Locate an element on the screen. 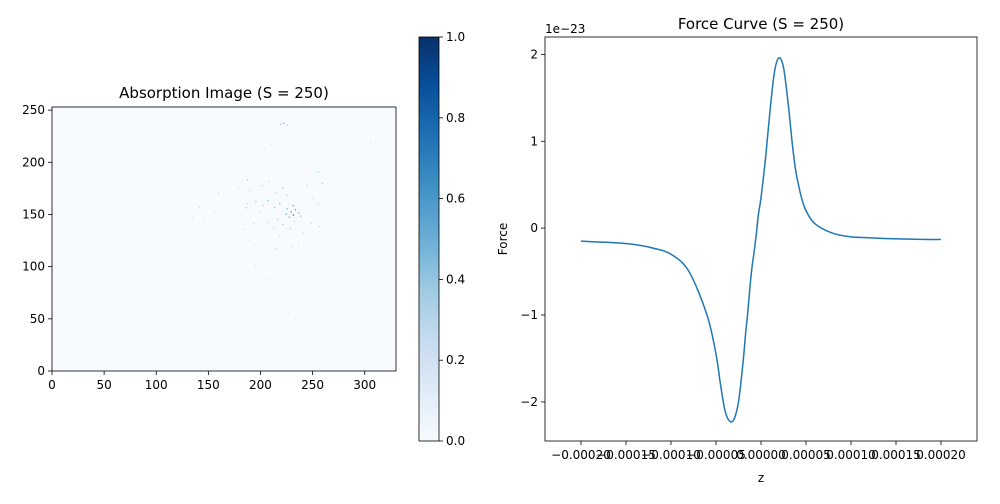 This screenshot has height=504, width=1000. colorbar-gradient is located at coordinates (429, 239).